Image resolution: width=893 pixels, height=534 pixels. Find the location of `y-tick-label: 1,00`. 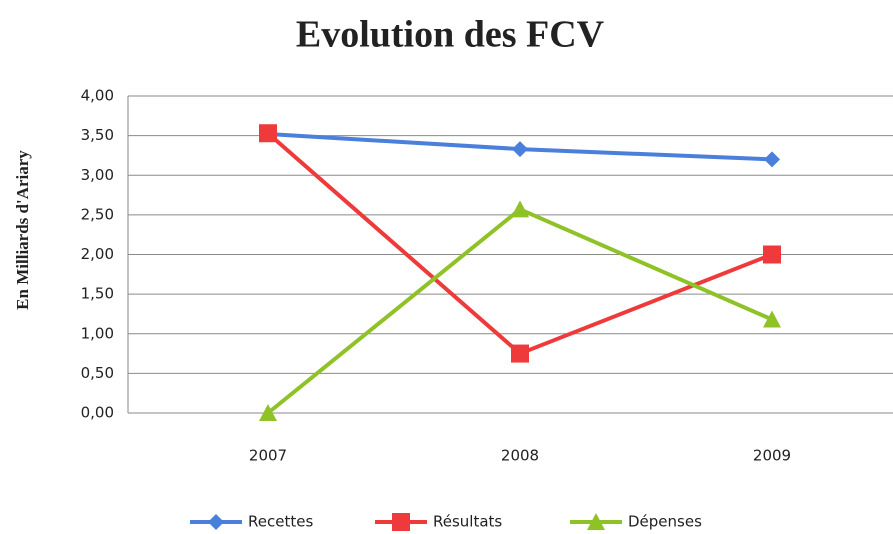

y-tick-label: 1,00 is located at coordinates (97, 333).